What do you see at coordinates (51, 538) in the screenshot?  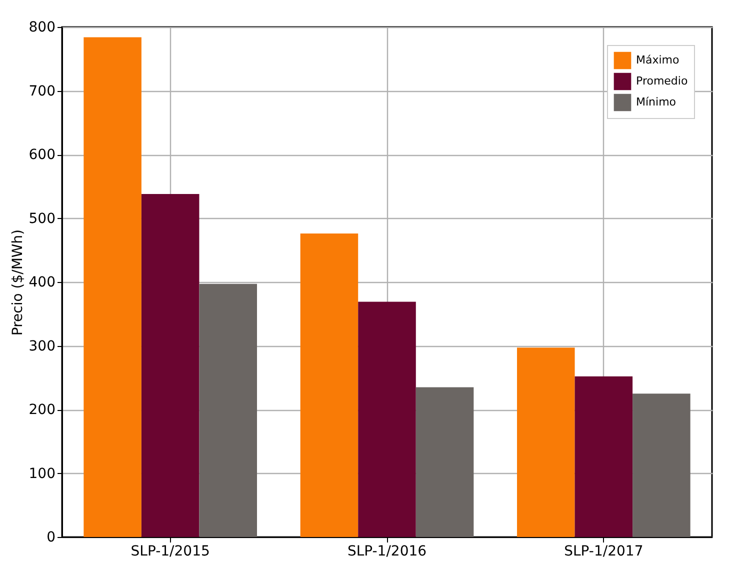 I see `y-tick-label: 0` at bounding box center [51, 538].